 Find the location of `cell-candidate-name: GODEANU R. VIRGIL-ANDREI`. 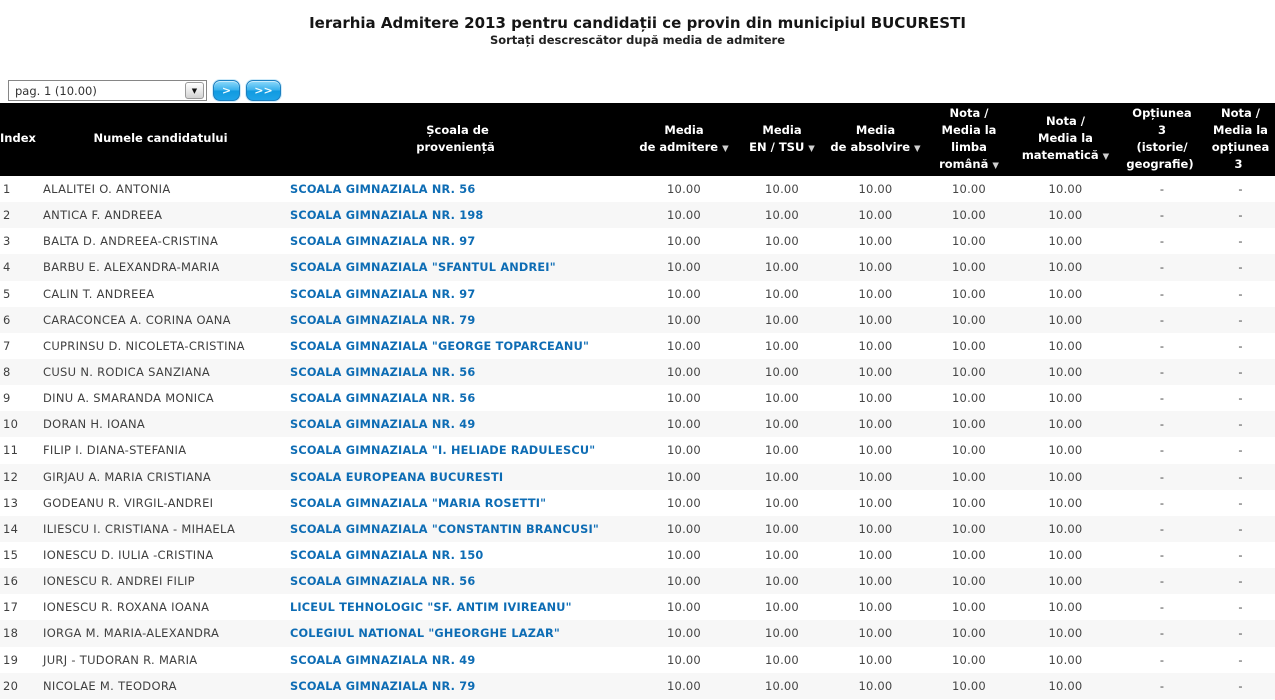

cell-candidate-name: GODEANU R. VIRGIL-ANDREI is located at coordinates (128, 502).